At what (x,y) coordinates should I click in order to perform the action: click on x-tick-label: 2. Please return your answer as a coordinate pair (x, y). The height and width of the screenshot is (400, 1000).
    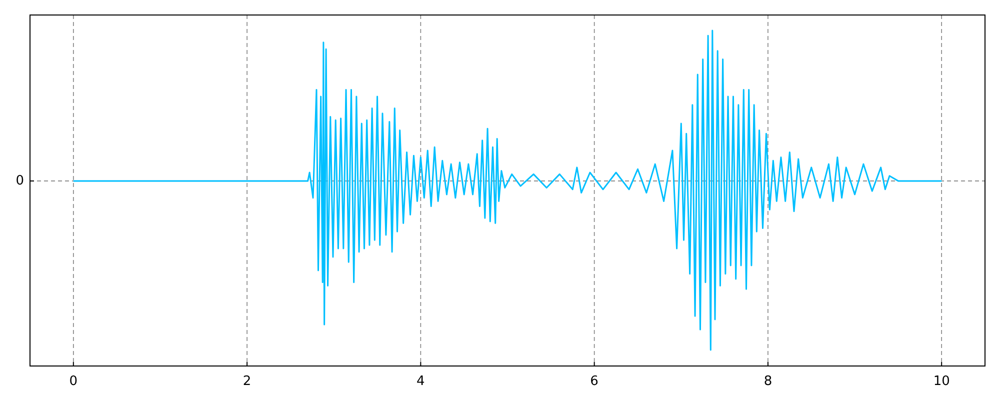
    Looking at the image, I should click on (247, 381).